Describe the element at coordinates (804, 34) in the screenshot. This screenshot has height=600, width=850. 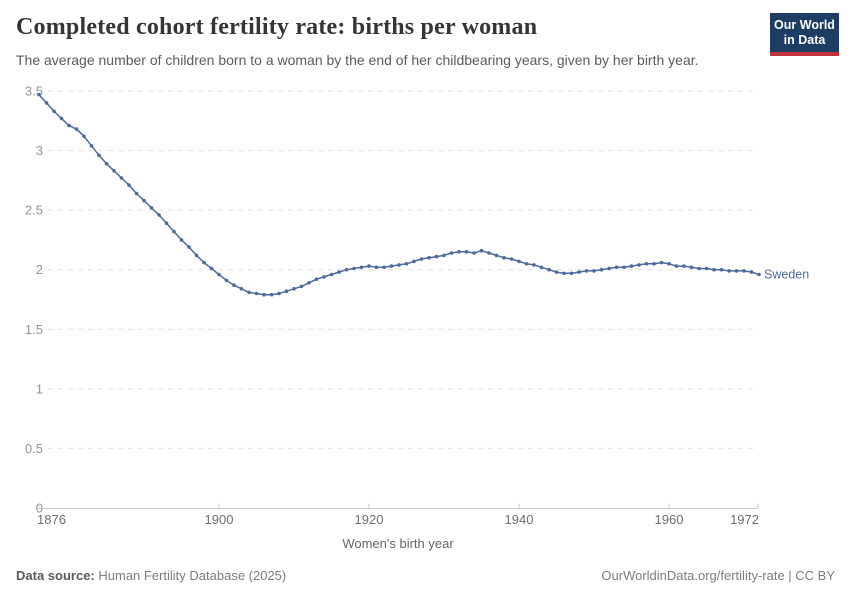
I see `owid-logo: Our World in Data` at that location.